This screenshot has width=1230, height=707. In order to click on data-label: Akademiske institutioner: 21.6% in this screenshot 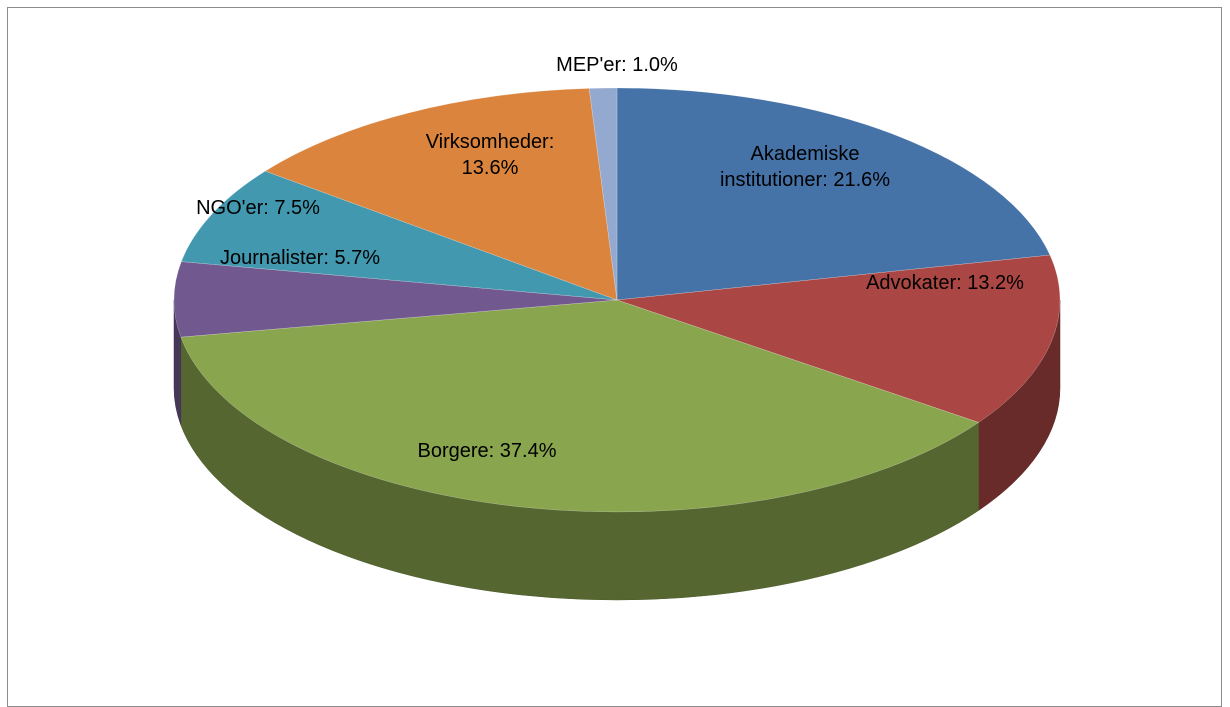, I will do `click(805, 167)`.